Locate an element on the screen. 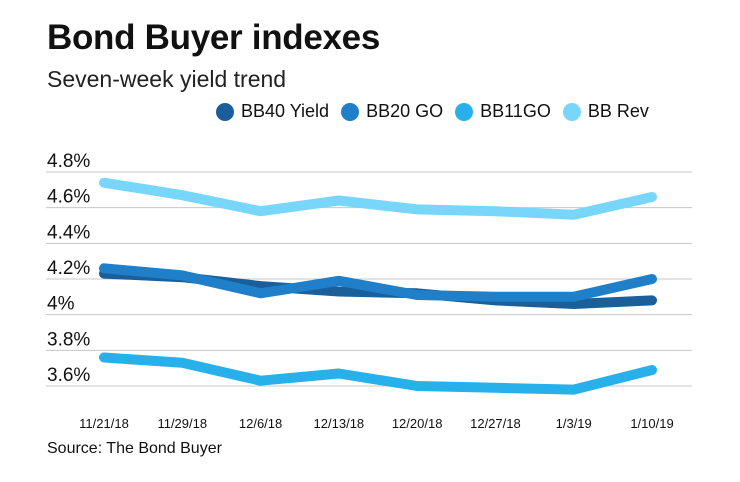  legend-swatch-bb11 is located at coordinates (464, 111).